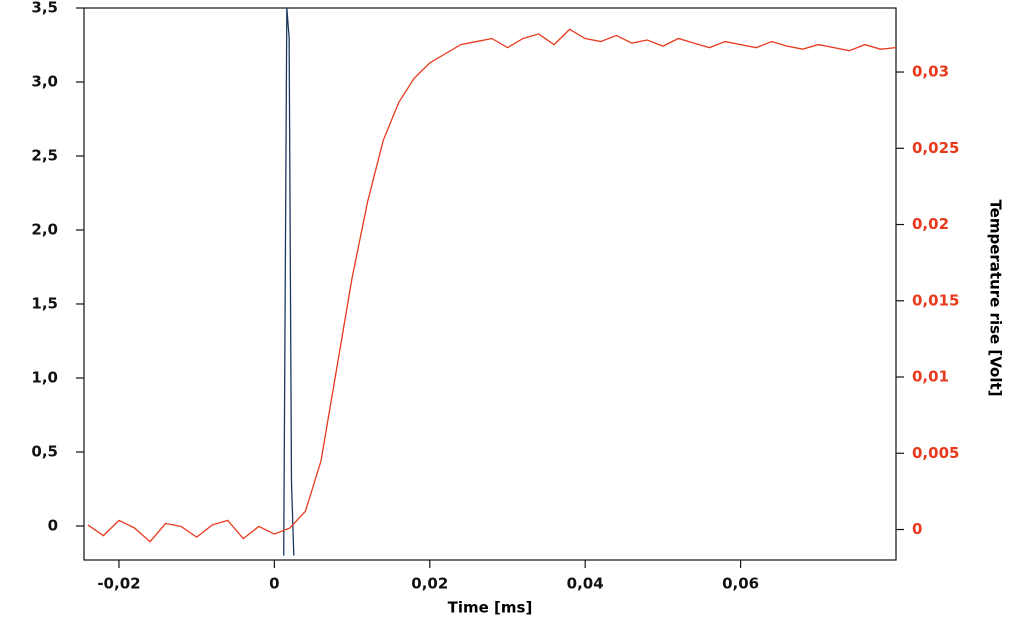 The image size is (1024, 642). What do you see at coordinates (44, 155) in the screenshot?
I see `y-tick-label: 2,5` at bounding box center [44, 155].